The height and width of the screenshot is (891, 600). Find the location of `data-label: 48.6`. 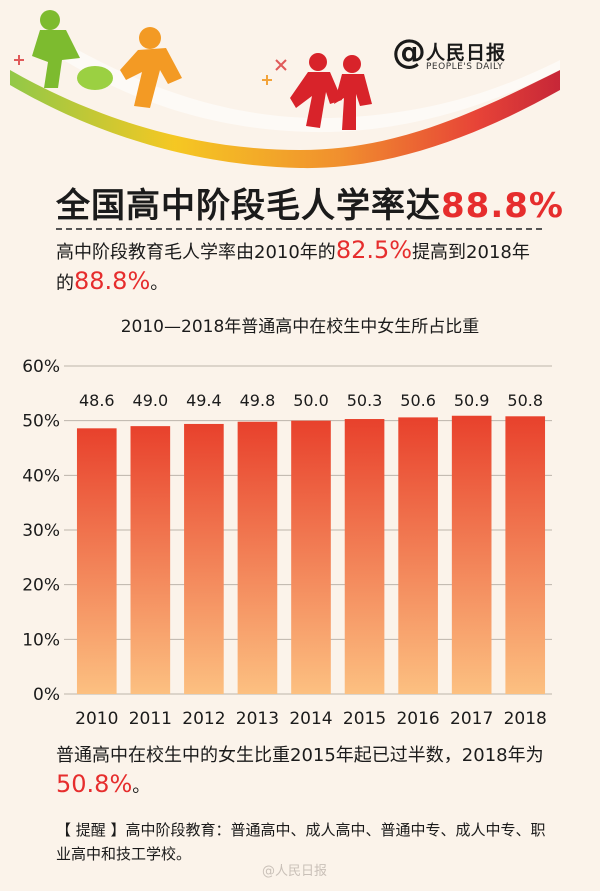

data-label: 48.6 is located at coordinates (97, 400).